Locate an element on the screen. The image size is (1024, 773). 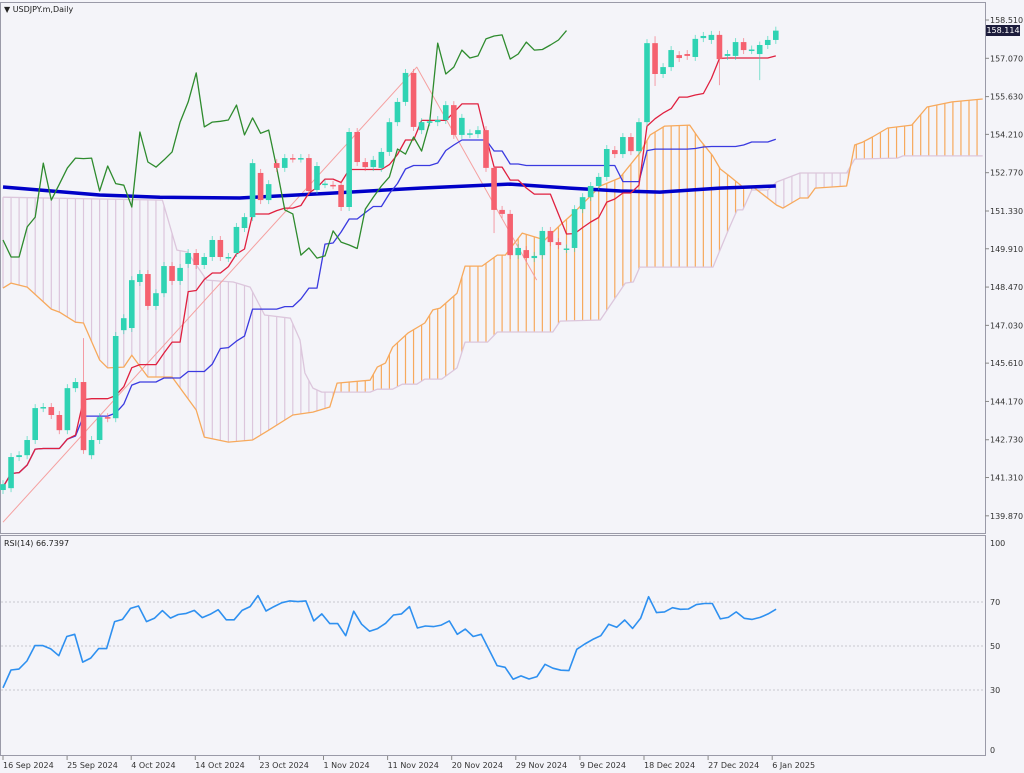
rsi-tick-label: 30 is located at coordinates (995, 690).